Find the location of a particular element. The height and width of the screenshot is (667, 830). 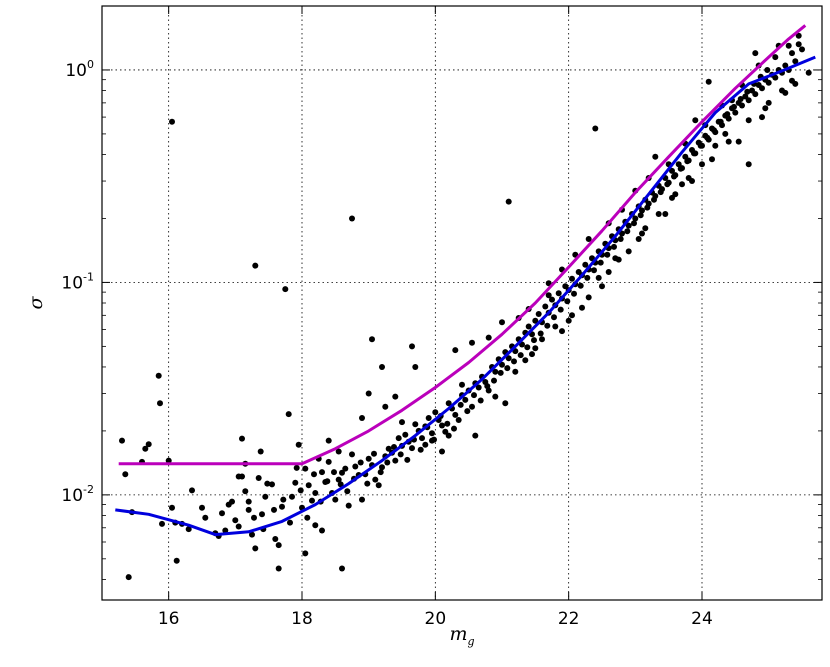

x-axis-label-sub: g is located at coordinates (470, 641).